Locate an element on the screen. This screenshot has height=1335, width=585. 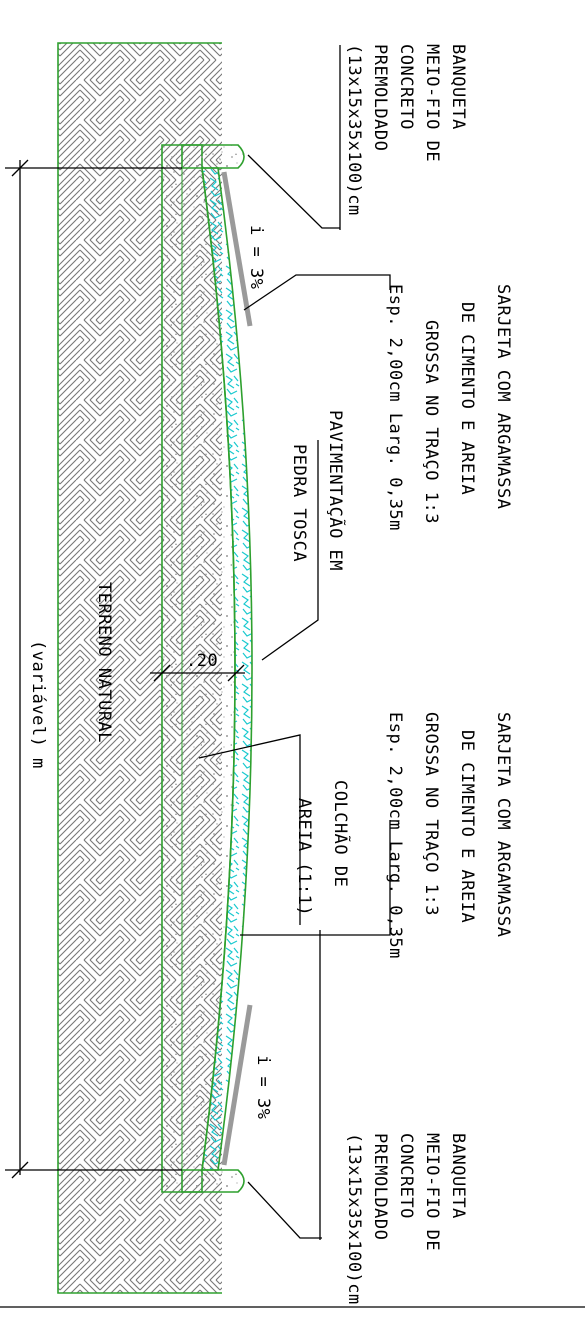
gutter-top is located at coordinates (237, 249).